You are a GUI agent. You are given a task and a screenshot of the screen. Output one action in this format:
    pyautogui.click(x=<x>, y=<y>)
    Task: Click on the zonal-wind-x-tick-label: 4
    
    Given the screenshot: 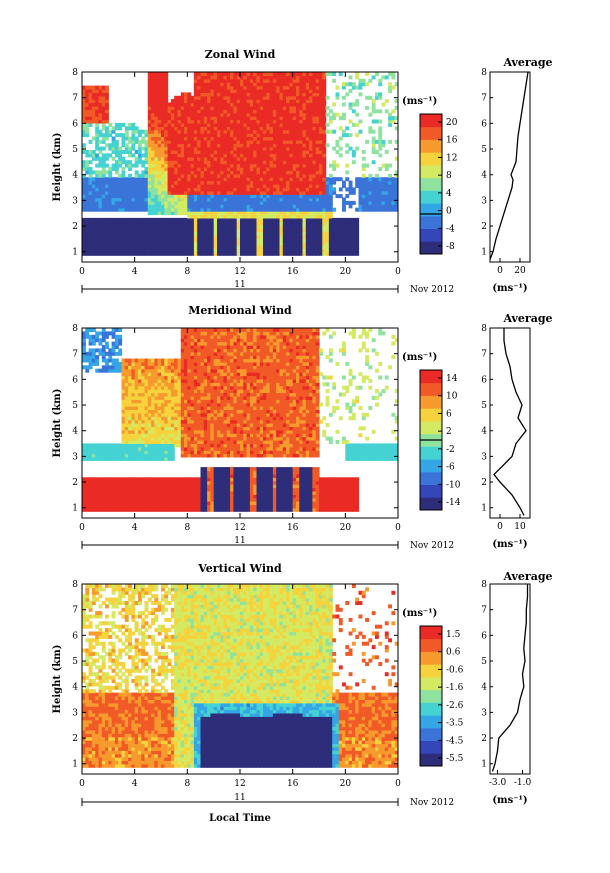 What is the action you would take?
    pyautogui.click(x=135, y=272)
    